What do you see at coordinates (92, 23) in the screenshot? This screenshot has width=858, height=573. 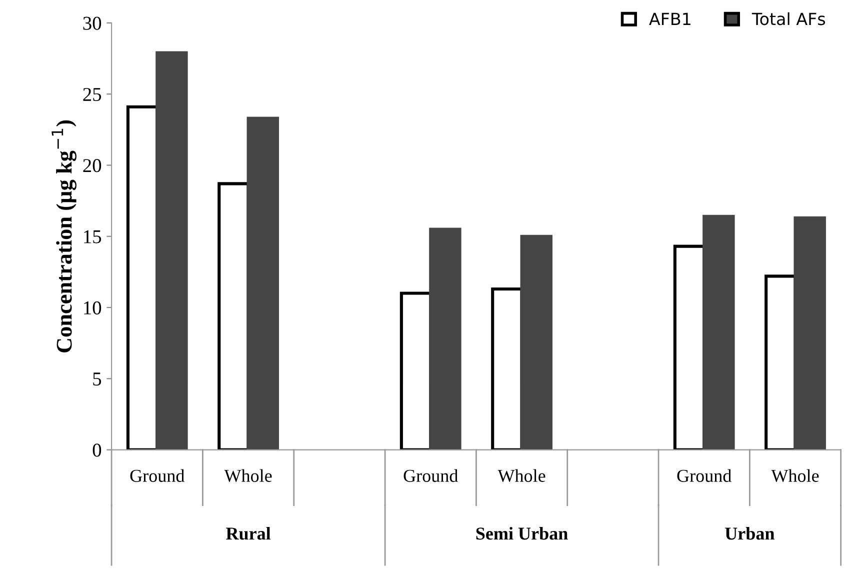 I see `y-tick-label: 30` at bounding box center [92, 23].